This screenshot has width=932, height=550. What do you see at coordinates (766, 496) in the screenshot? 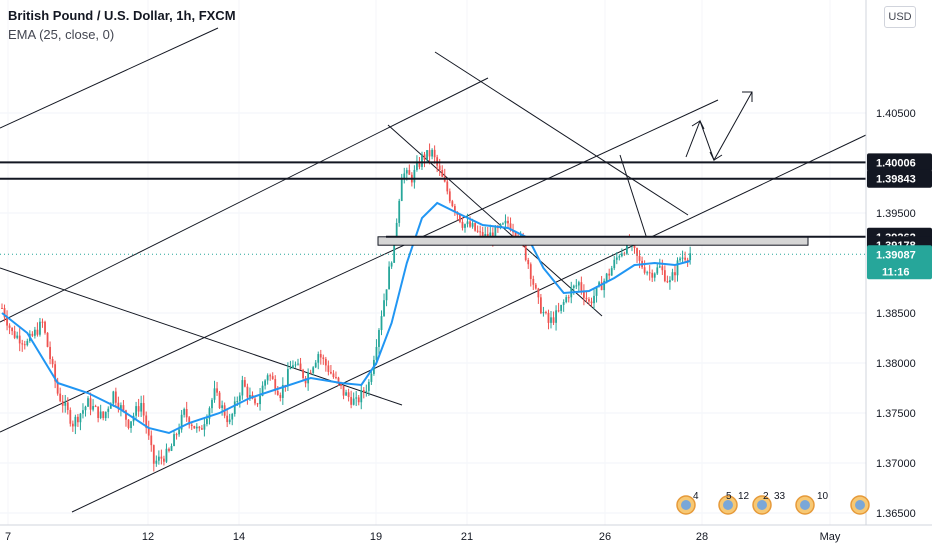
I see `event-count-label: 2` at bounding box center [766, 496].